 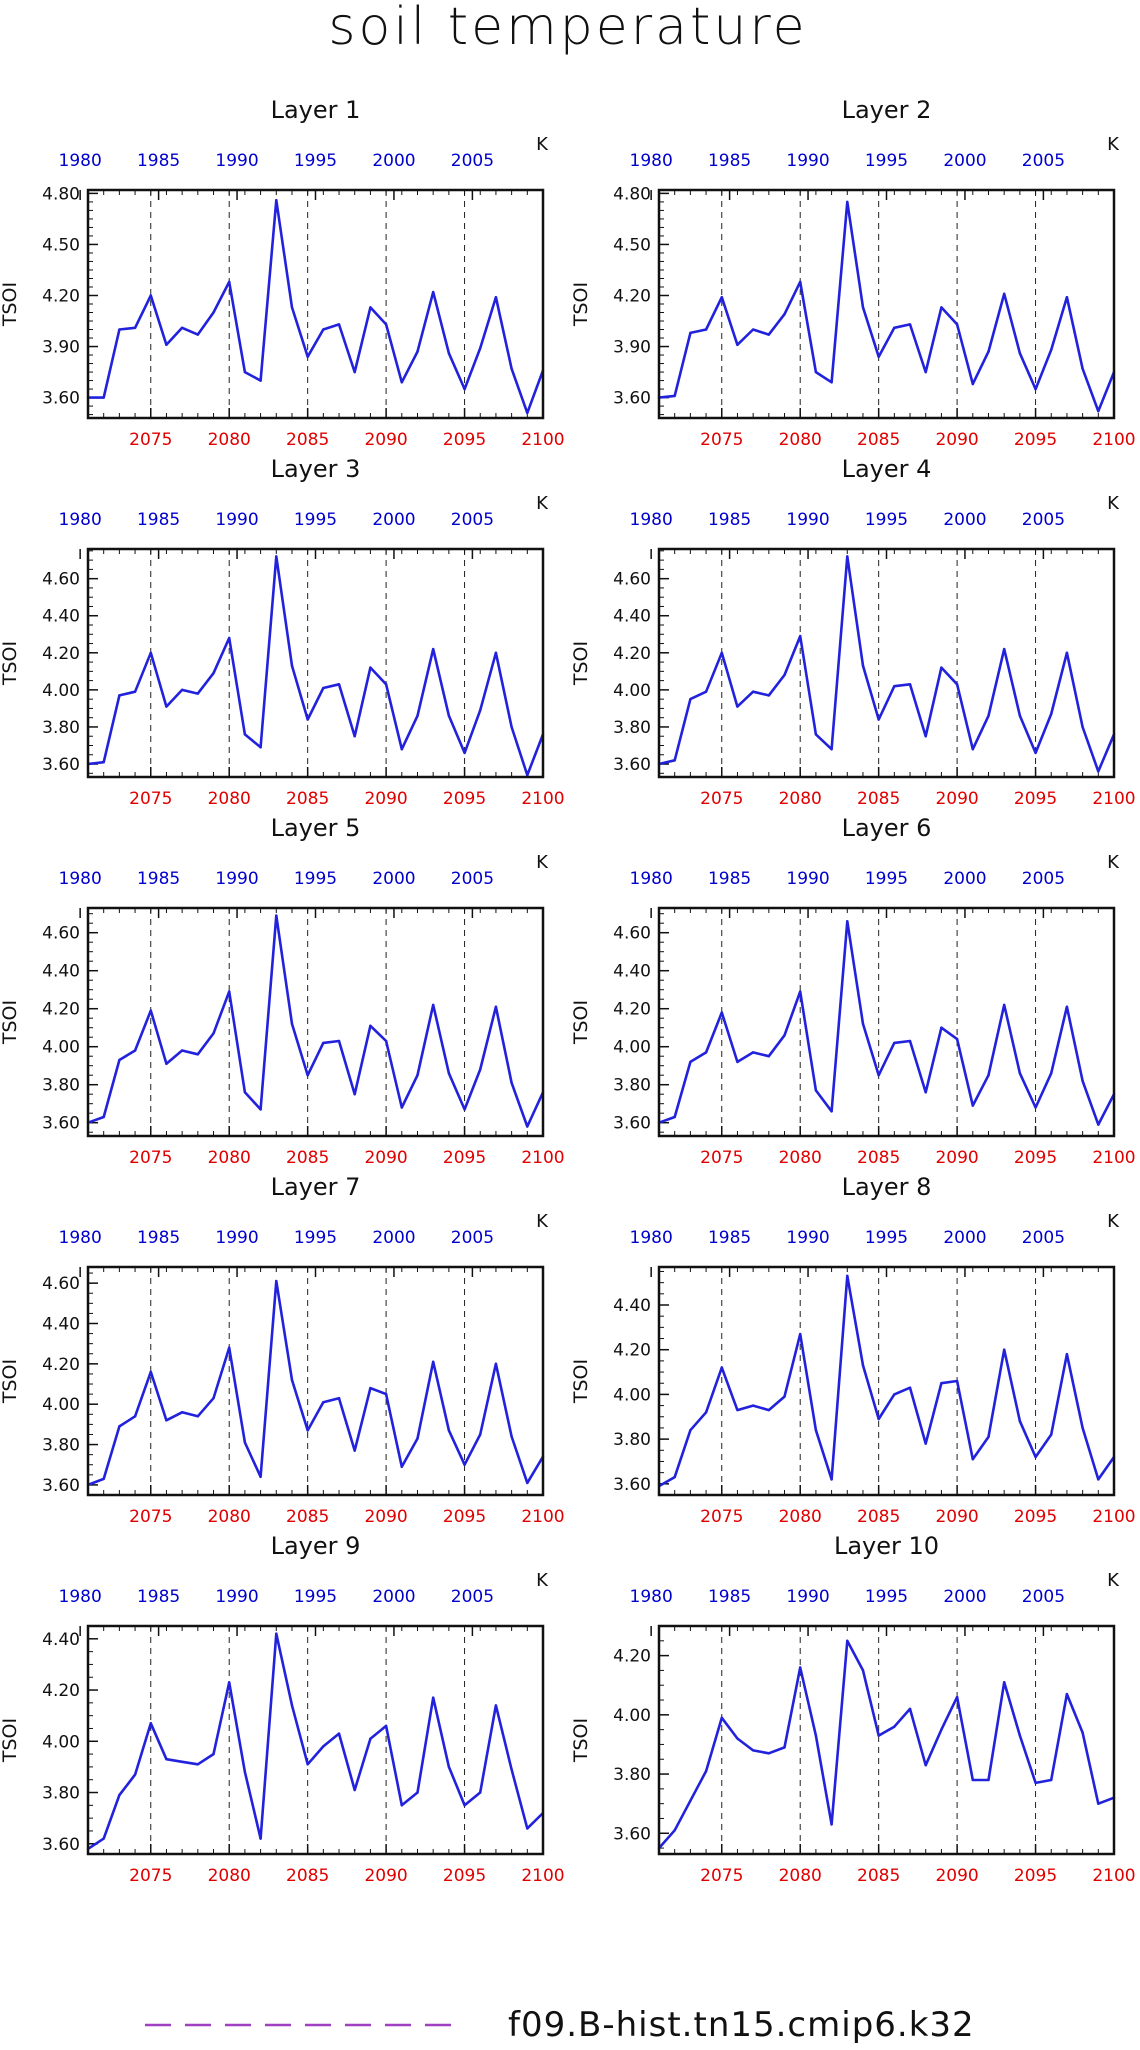 What do you see at coordinates (464, 1517) in the screenshot?
I see `bottom-tick-label: 2095` at bounding box center [464, 1517].